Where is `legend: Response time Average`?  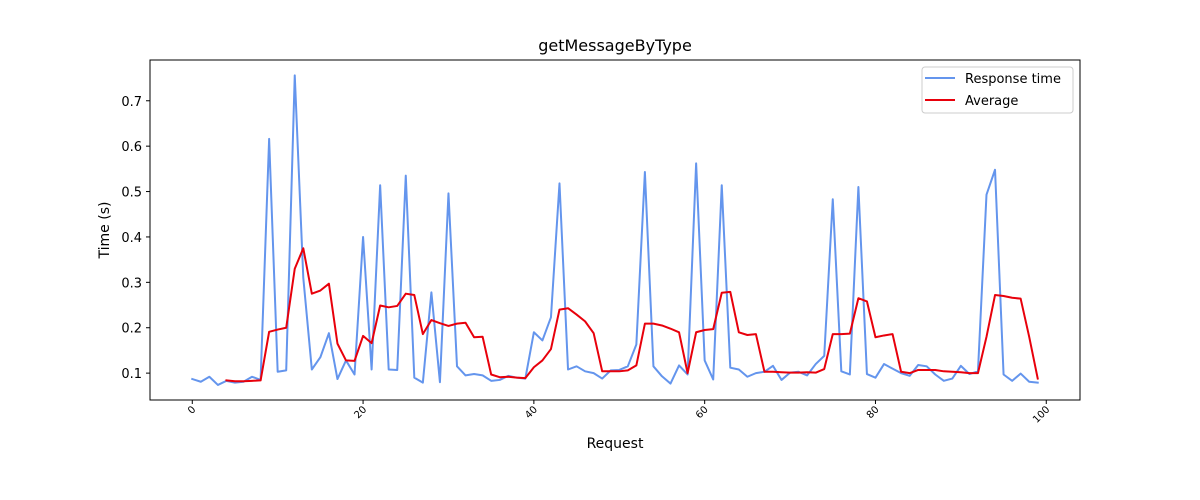 legend: Response time Average is located at coordinates (997, 90).